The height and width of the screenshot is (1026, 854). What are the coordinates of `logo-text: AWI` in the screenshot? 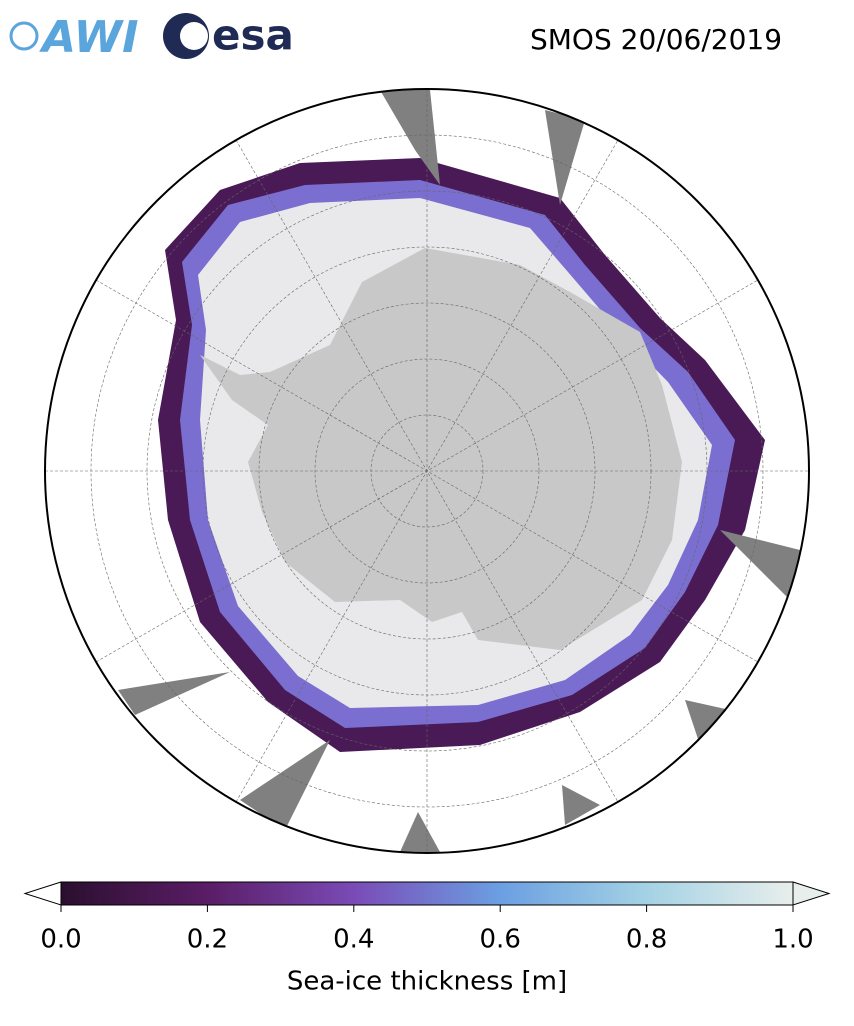 It's located at (89, 37).